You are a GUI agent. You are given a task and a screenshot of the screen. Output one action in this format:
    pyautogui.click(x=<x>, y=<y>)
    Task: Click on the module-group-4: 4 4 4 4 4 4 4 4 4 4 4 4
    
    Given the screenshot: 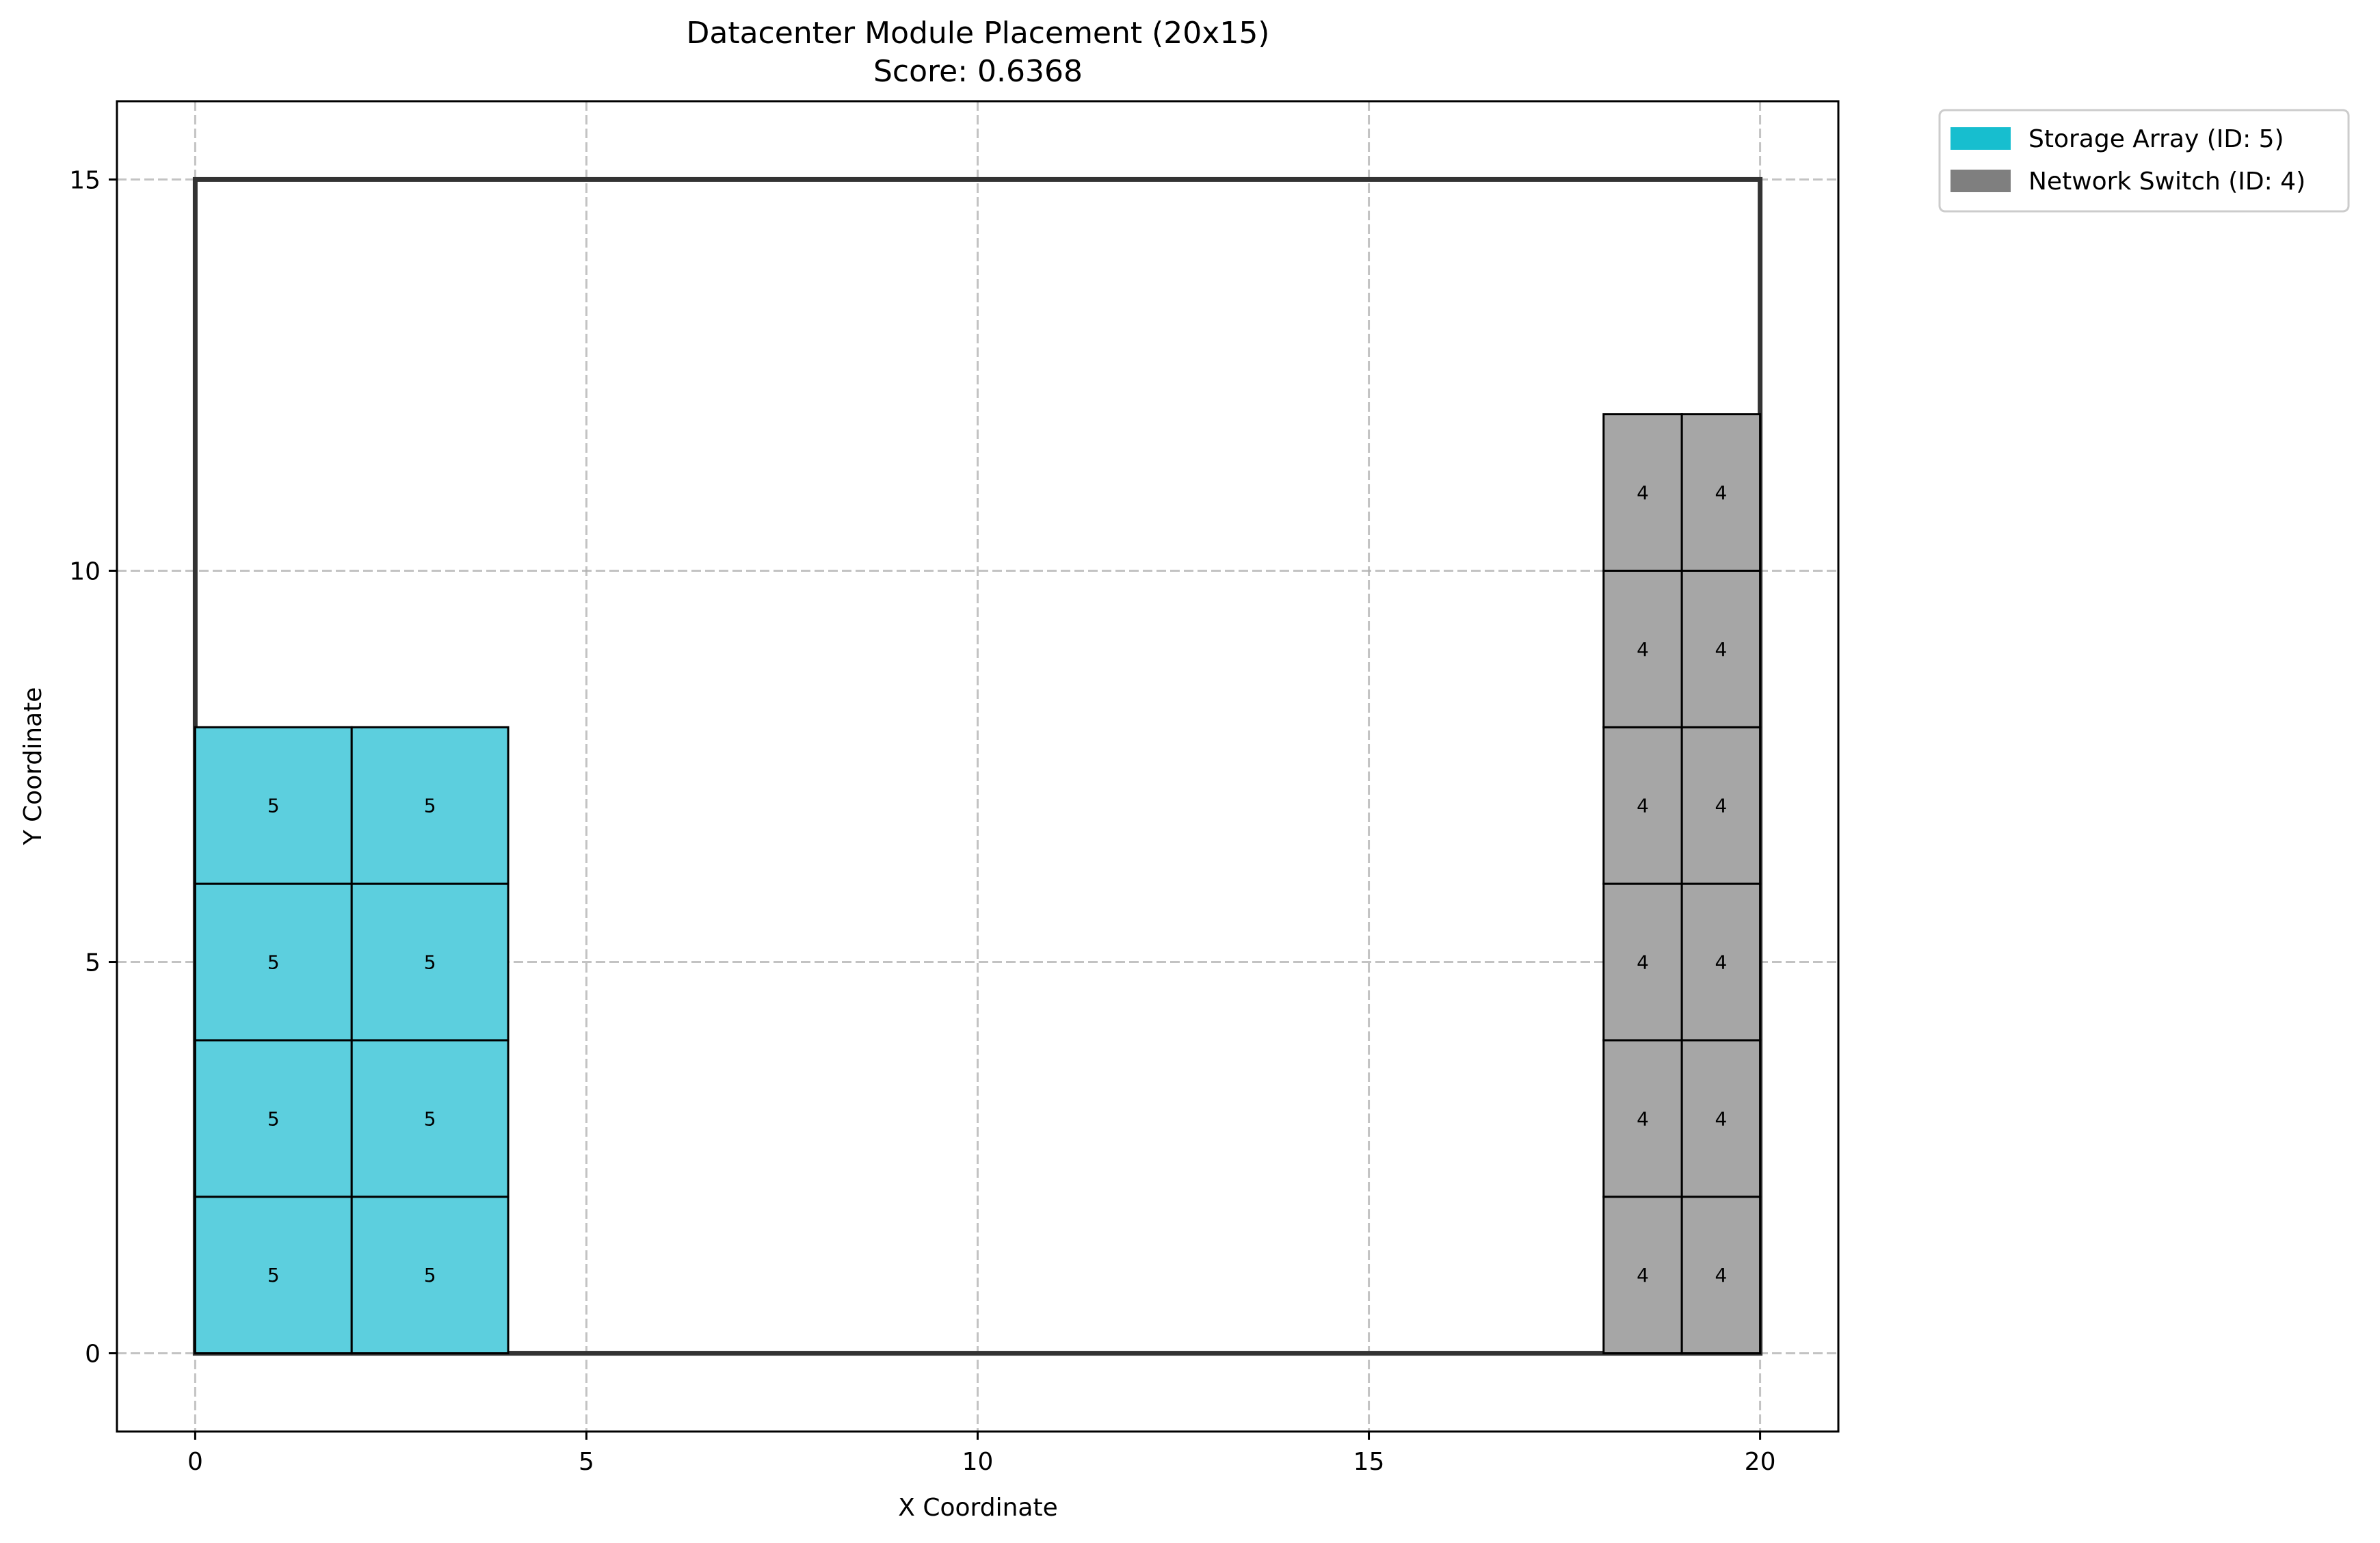 What is the action you would take?
    pyautogui.click(x=1682, y=884)
    